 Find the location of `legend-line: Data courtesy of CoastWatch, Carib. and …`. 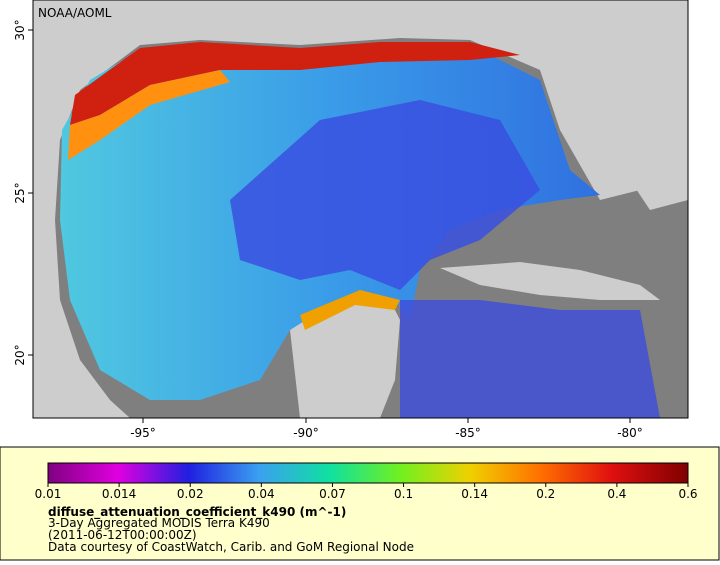

legend-line: Data courtesy of CoastWatch, Carib. and … is located at coordinates (231, 547).